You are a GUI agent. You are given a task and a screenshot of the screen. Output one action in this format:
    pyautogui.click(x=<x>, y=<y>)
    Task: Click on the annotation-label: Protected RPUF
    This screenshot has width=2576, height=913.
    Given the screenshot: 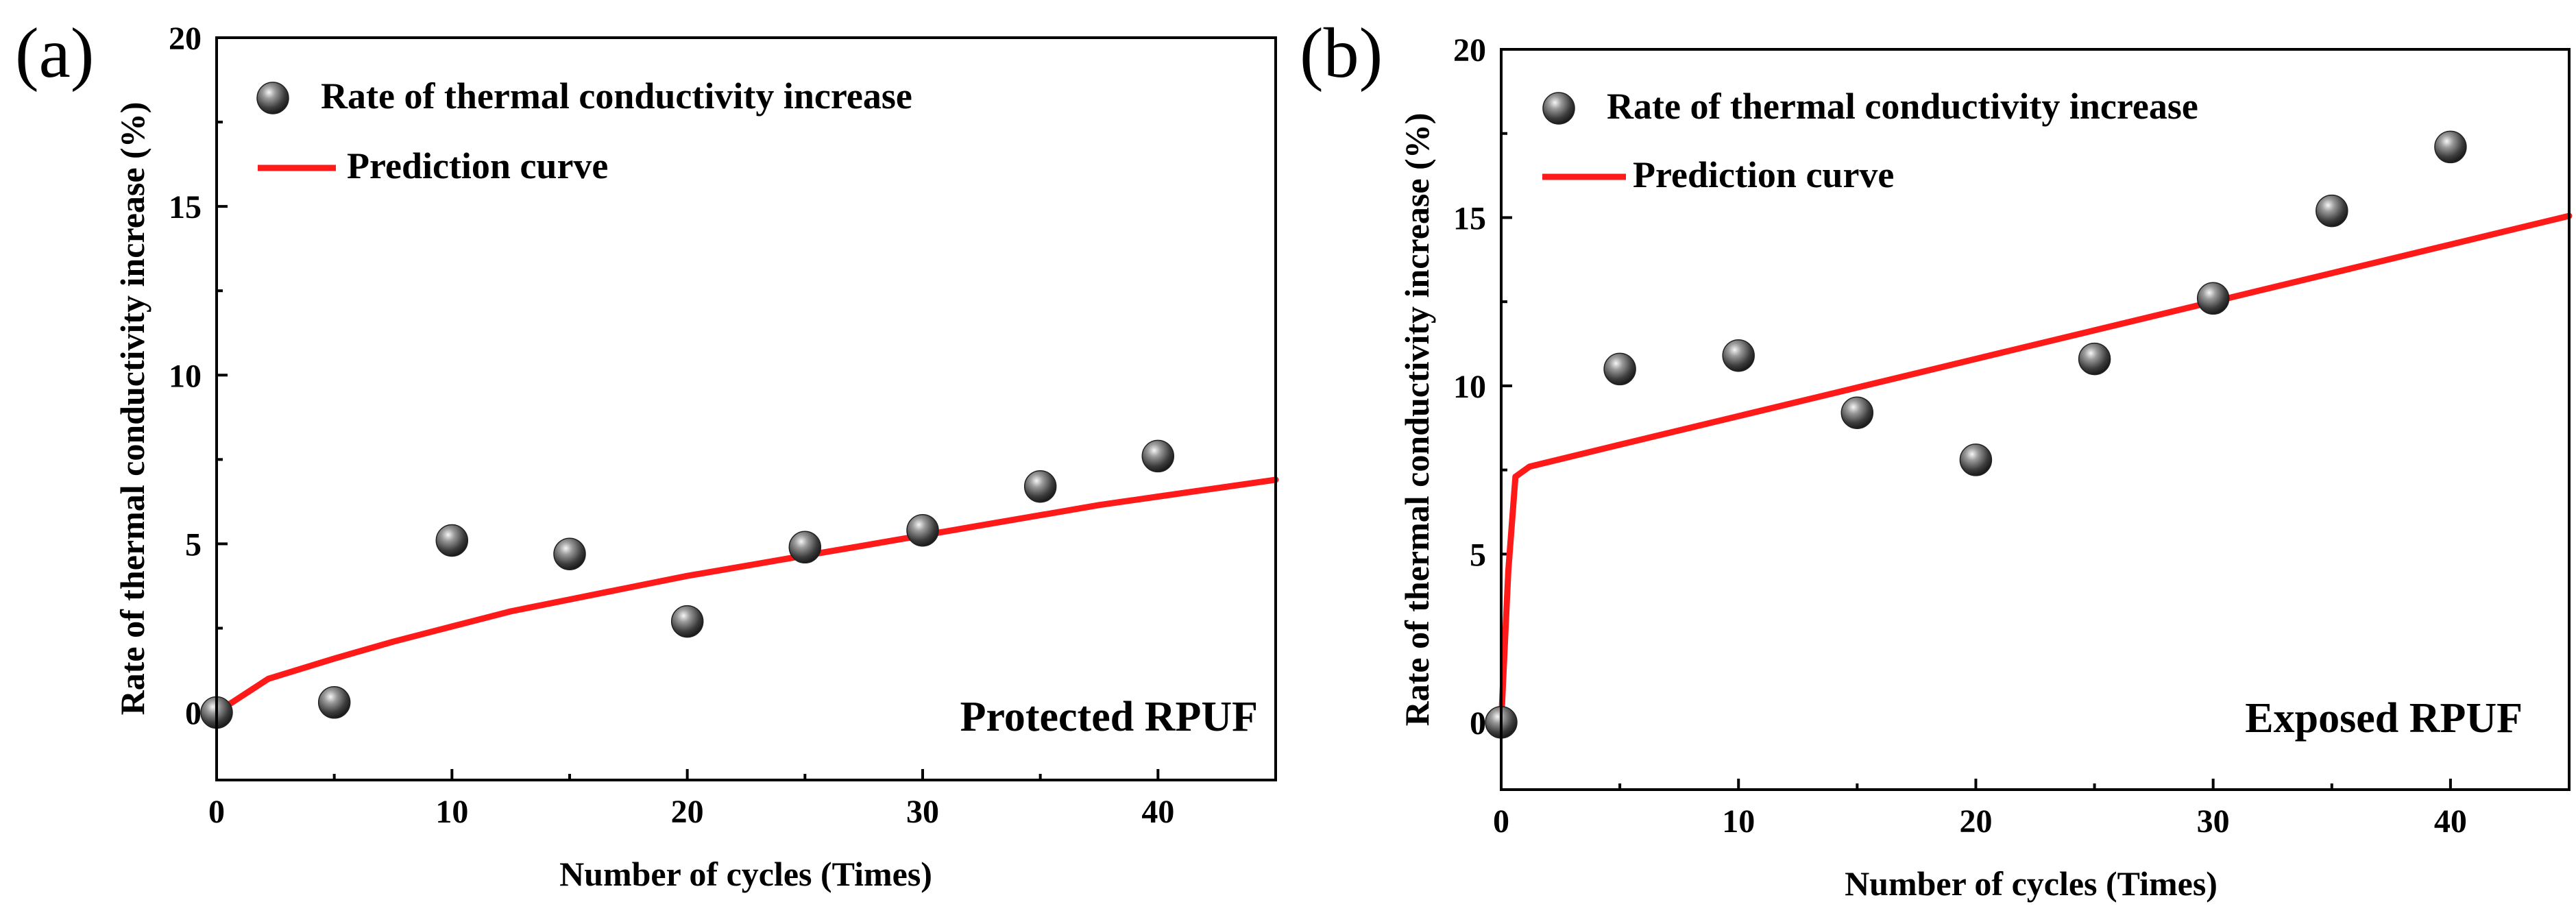 What is the action you would take?
    pyautogui.click(x=1109, y=717)
    